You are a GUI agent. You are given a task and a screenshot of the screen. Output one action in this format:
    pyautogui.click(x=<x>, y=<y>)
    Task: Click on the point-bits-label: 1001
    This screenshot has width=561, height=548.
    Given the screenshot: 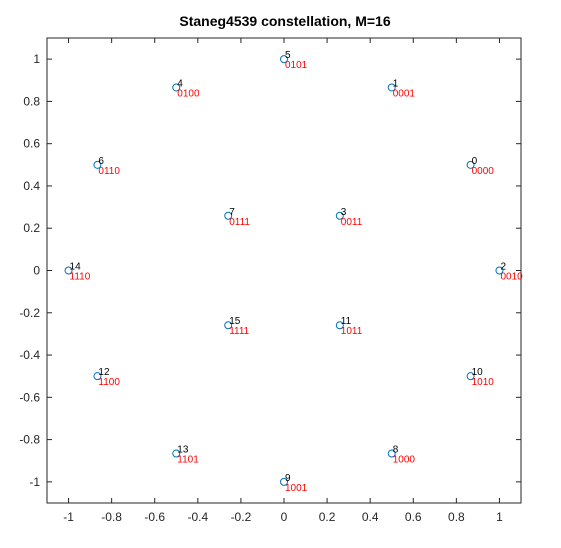 What is the action you would take?
    pyautogui.click(x=296, y=488)
    